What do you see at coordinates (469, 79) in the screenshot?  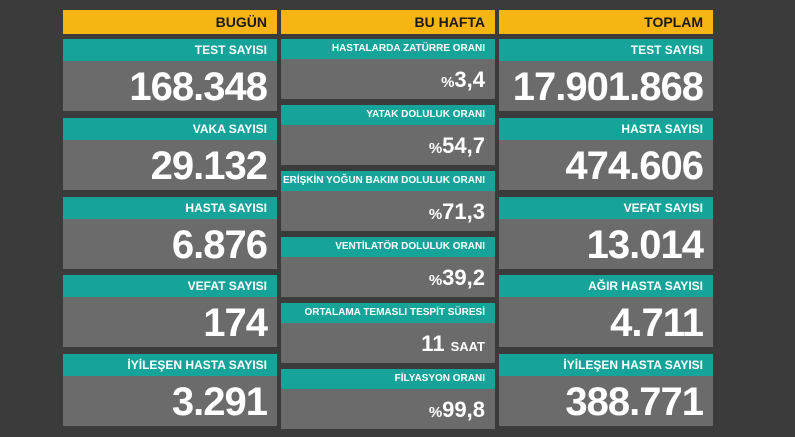 I see `value-number: 3,4` at bounding box center [469, 79].